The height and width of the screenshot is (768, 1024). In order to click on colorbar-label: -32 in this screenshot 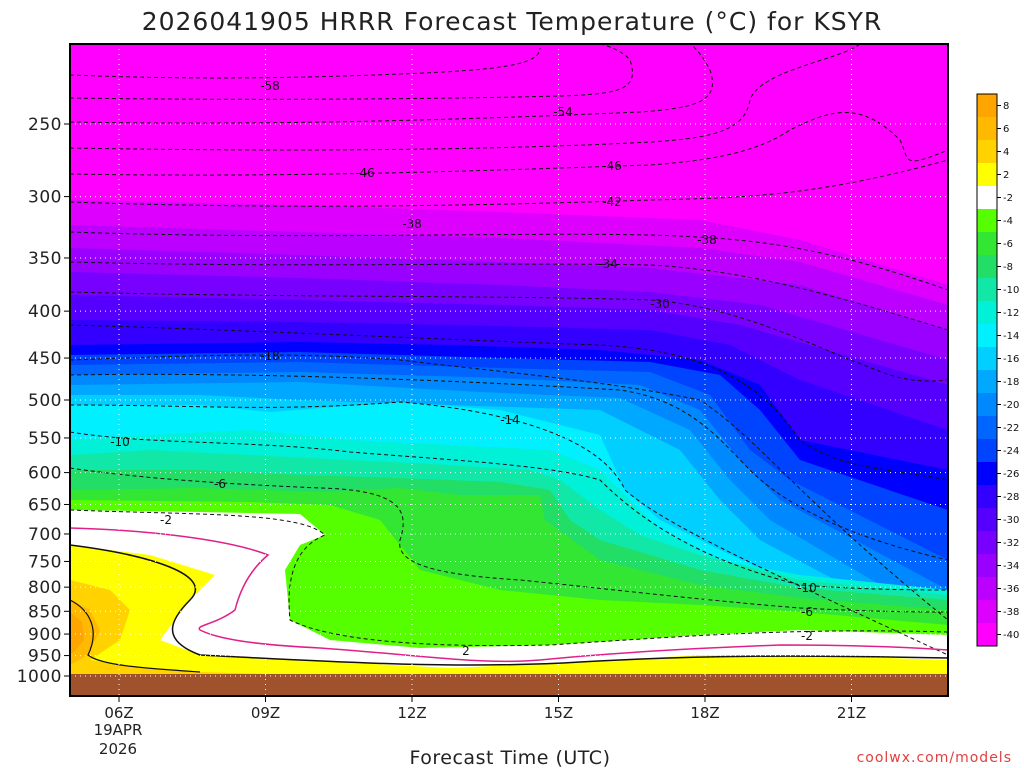, I will do `click(1011, 543)`.